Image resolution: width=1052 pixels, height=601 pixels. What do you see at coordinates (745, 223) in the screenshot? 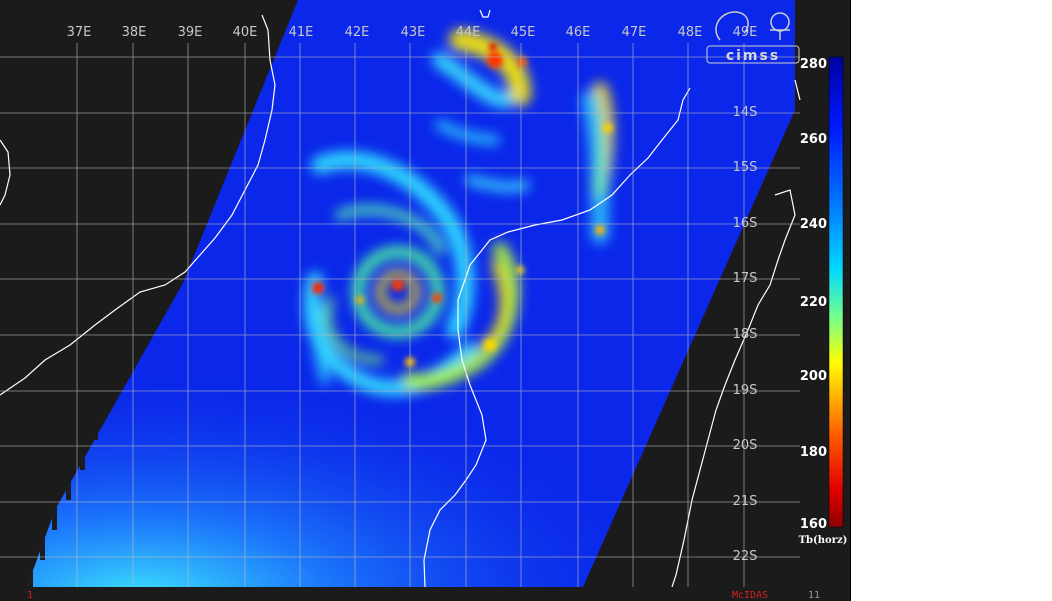
I see `lat-label: 16S` at bounding box center [745, 223].